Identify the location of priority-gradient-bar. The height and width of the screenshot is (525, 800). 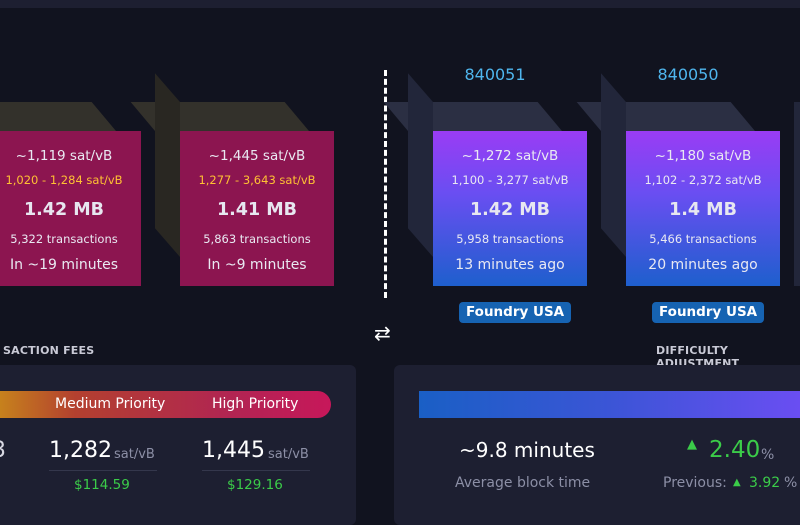
(165, 404).